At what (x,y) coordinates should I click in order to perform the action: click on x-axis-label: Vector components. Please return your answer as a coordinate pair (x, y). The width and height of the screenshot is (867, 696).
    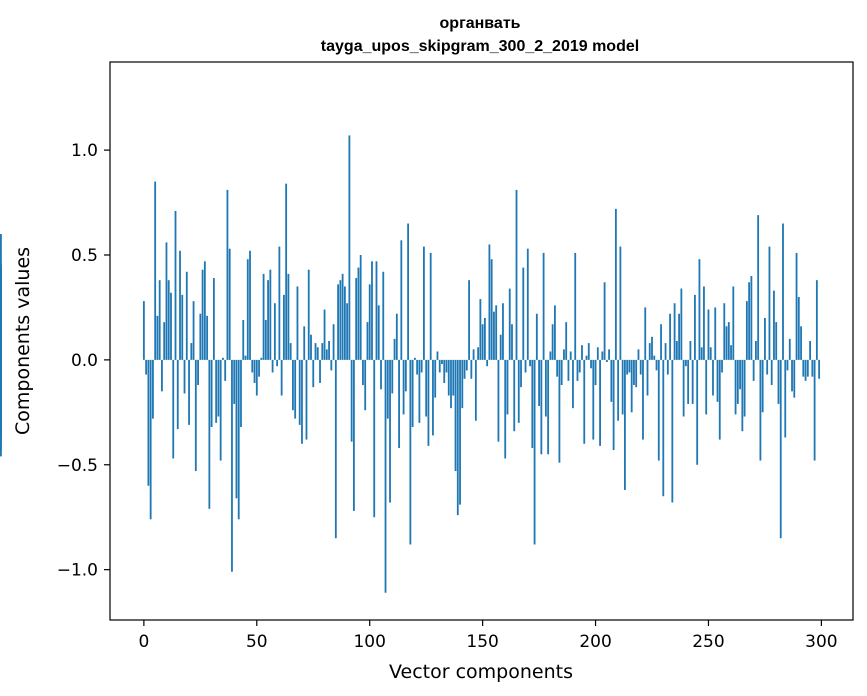
    Looking at the image, I should click on (481, 672).